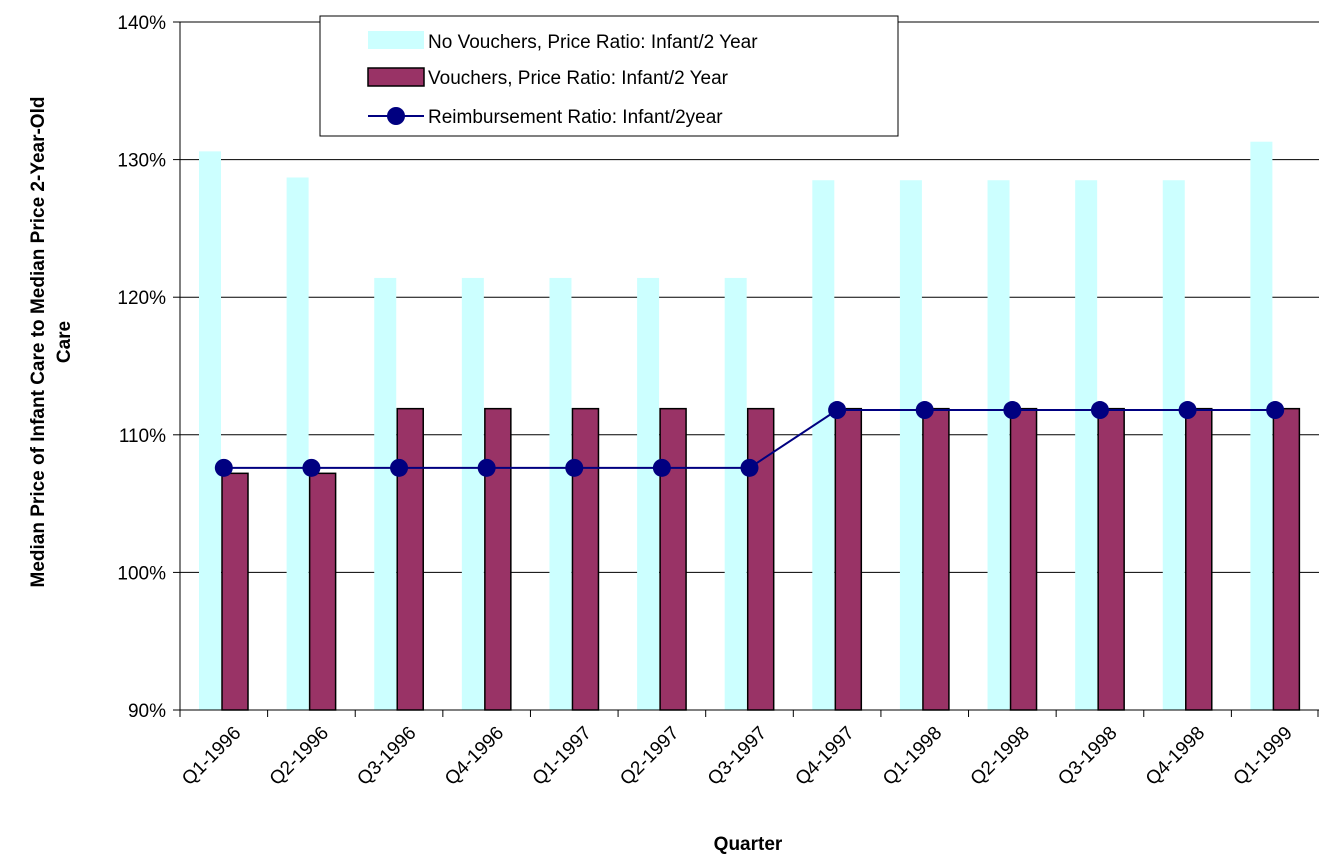  What do you see at coordinates (1087, 756) in the screenshot?
I see `x-tick-label: Q3-1998` at bounding box center [1087, 756].